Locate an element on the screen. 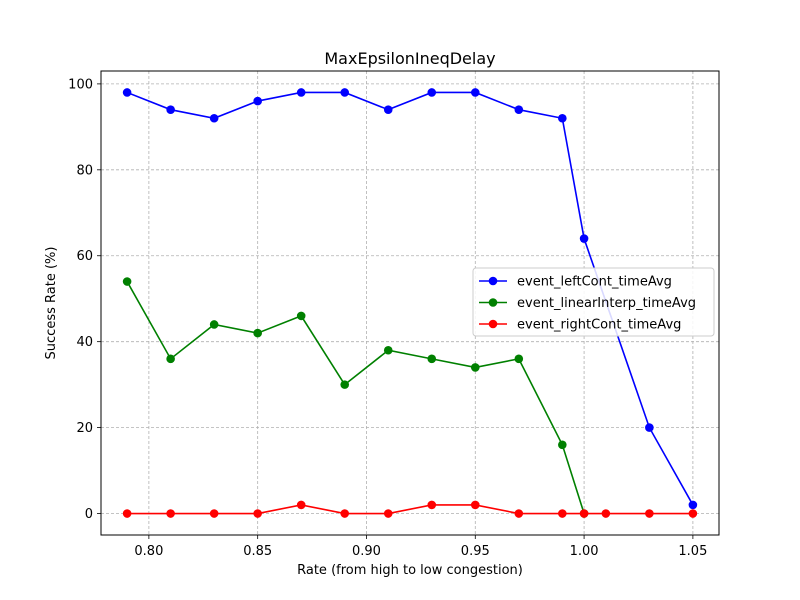  chart-title: MaxEpsilonIneqDelay is located at coordinates (409, 58).